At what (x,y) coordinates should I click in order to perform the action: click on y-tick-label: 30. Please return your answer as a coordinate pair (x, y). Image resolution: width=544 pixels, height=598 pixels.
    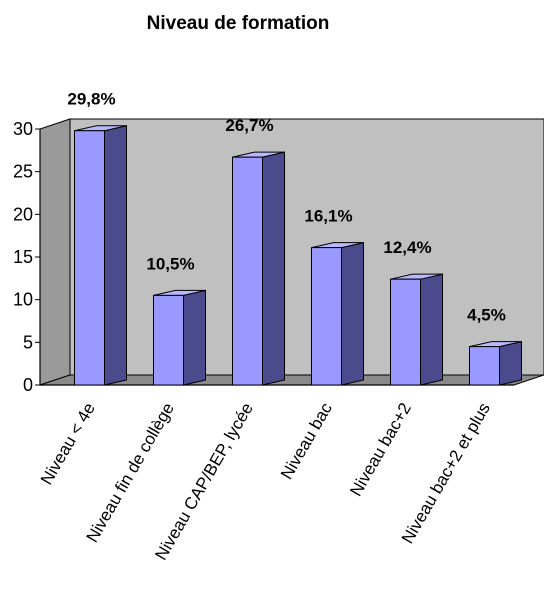
    Looking at the image, I should click on (23, 129).